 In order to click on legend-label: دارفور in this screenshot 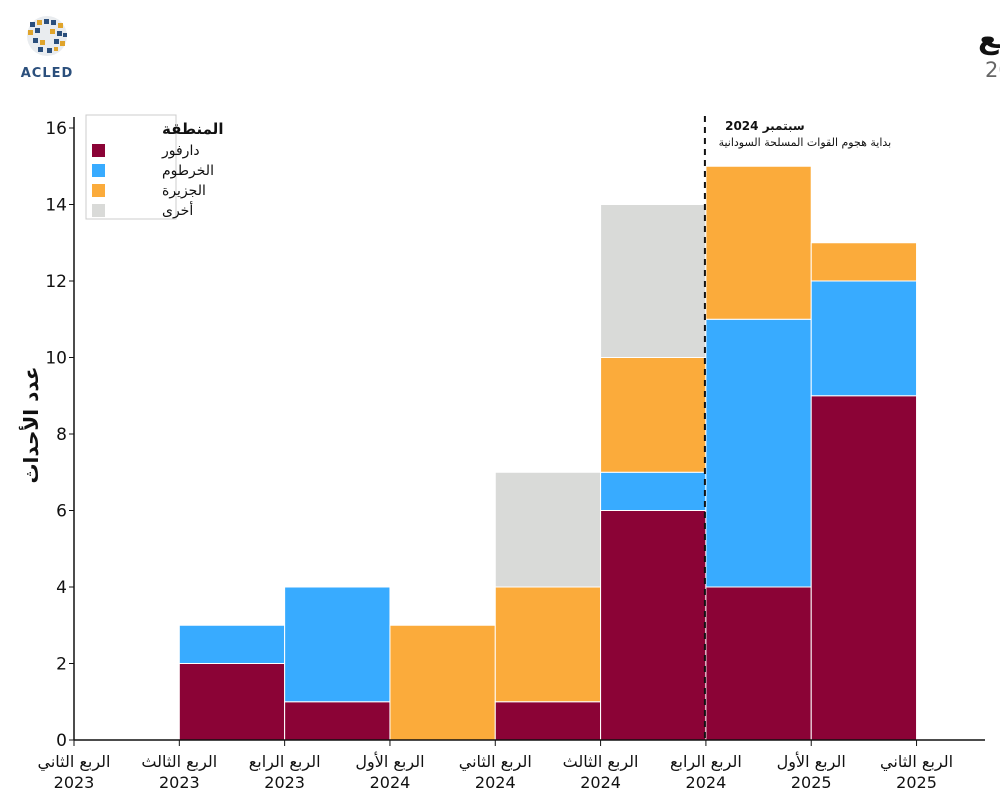, I will do `click(180, 151)`.